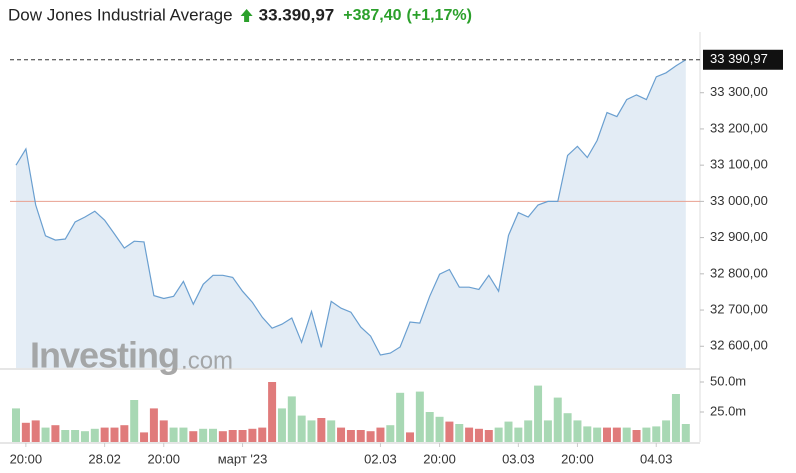  Describe the element at coordinates (372, 15) in the screenshot. I see `price-change: +387,40` at that location.